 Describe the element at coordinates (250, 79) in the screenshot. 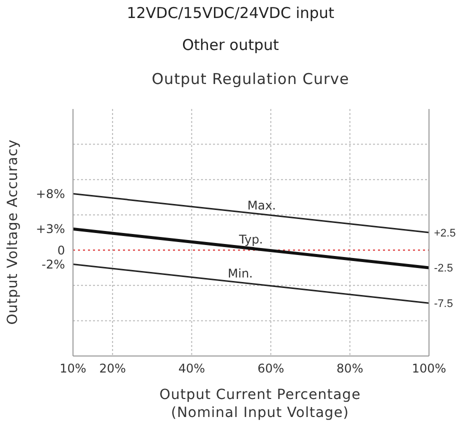

I see `chart-title: Output Regulation Curve` at that location.